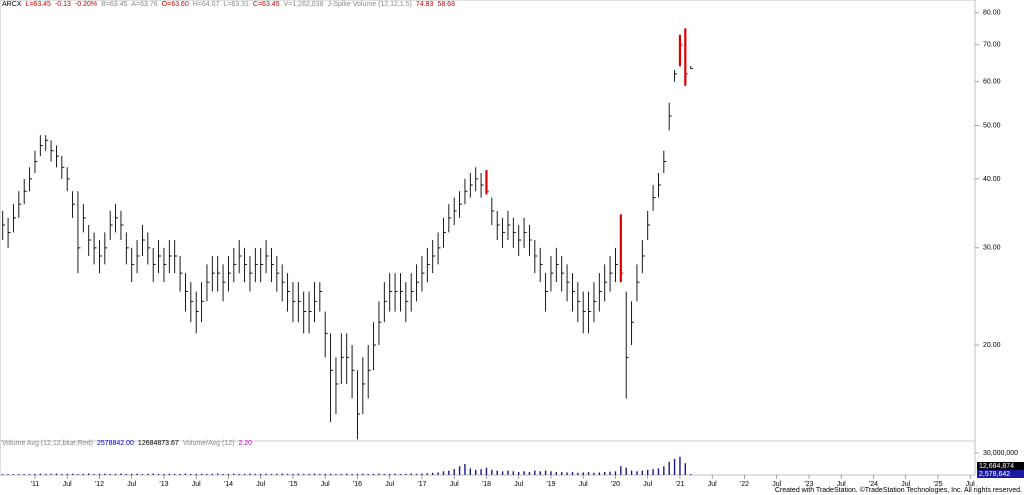  Describe the element at coordinates (446, 4) in the screenshot. I see `header-item: 58.68` at that location.